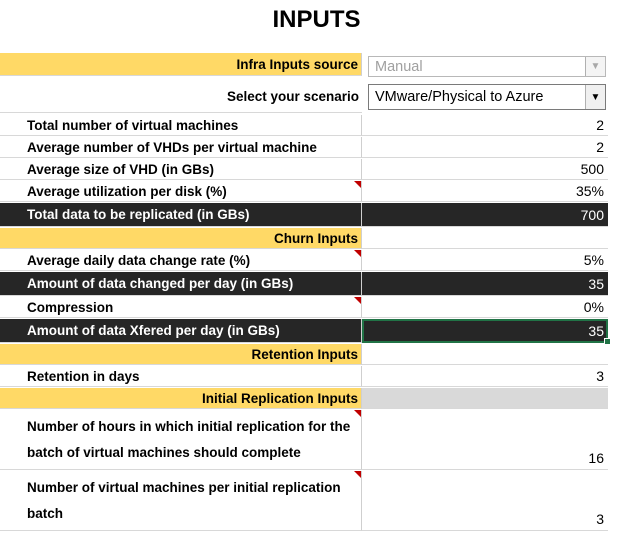 Image resolution: width=623 pixels, height=558 pixels. Describe the element at coordinates (485, 191) in the screenshot. I see `avg-util-cell: 35%` at that location.